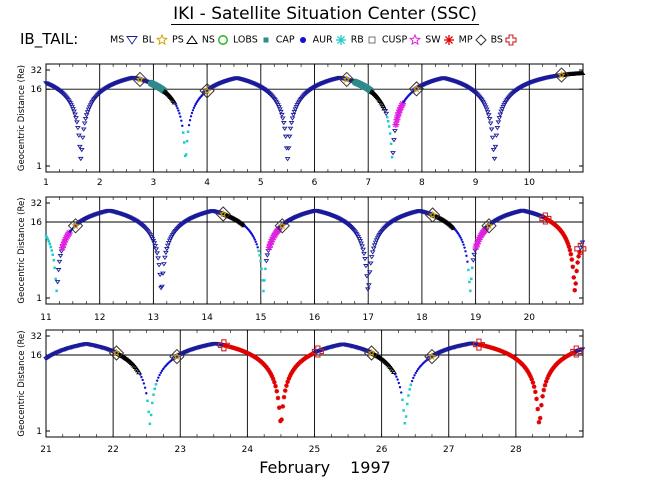  I want to click on legend-item-label: BS, so click(496, 40).